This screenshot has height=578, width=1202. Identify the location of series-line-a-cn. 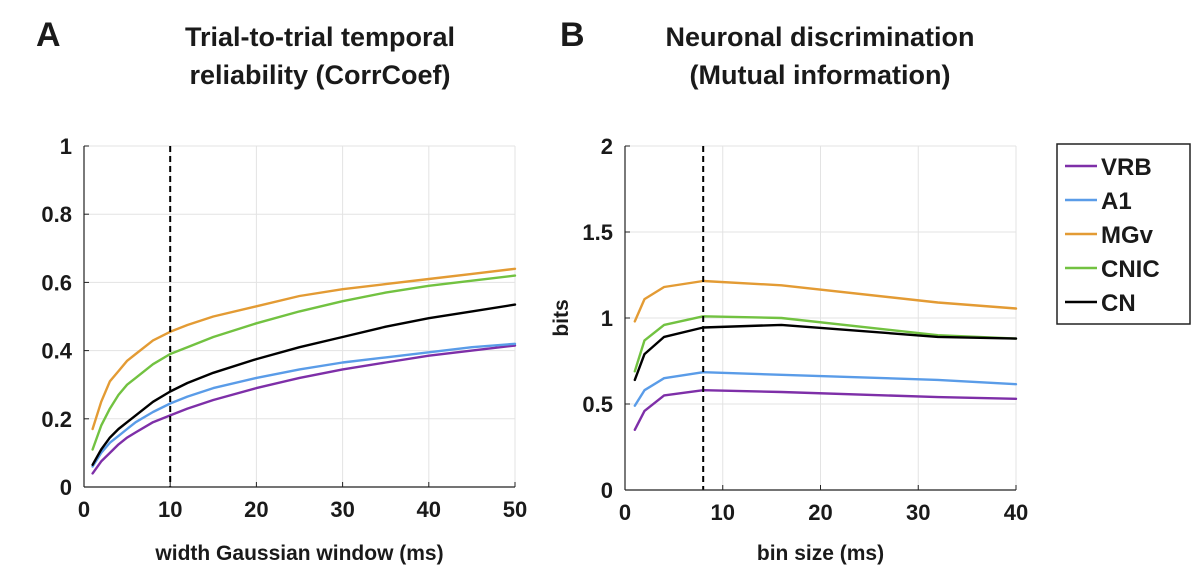
(304, 384).